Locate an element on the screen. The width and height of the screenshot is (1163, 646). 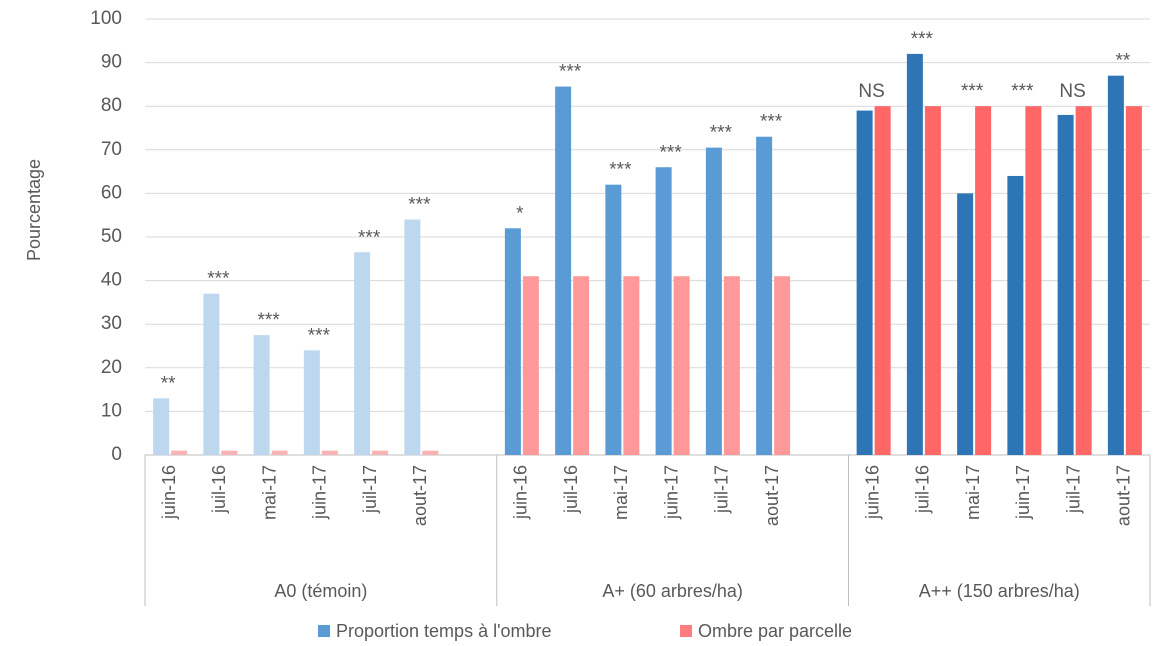
y-tick-label: 70 is located at coordinates (111, 149).